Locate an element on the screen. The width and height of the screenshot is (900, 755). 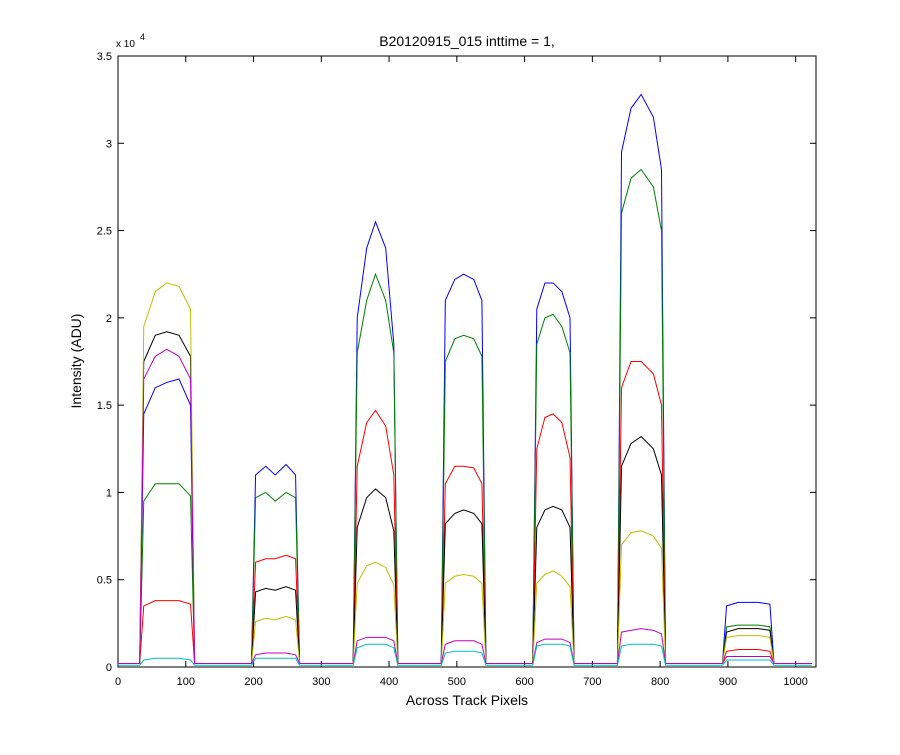
y-tick-label: 0 is located at coordinates (109, 668).